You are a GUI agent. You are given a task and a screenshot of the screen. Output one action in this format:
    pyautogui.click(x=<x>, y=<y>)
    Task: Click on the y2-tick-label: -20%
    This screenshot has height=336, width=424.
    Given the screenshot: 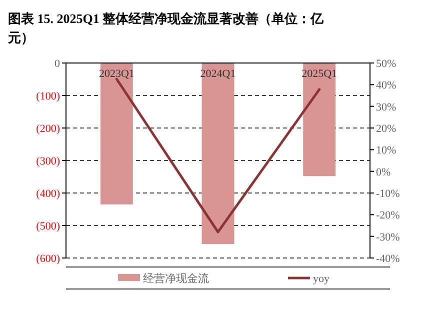 What is the action you would take?
    pyautogui.click(x=388, y=216)
    